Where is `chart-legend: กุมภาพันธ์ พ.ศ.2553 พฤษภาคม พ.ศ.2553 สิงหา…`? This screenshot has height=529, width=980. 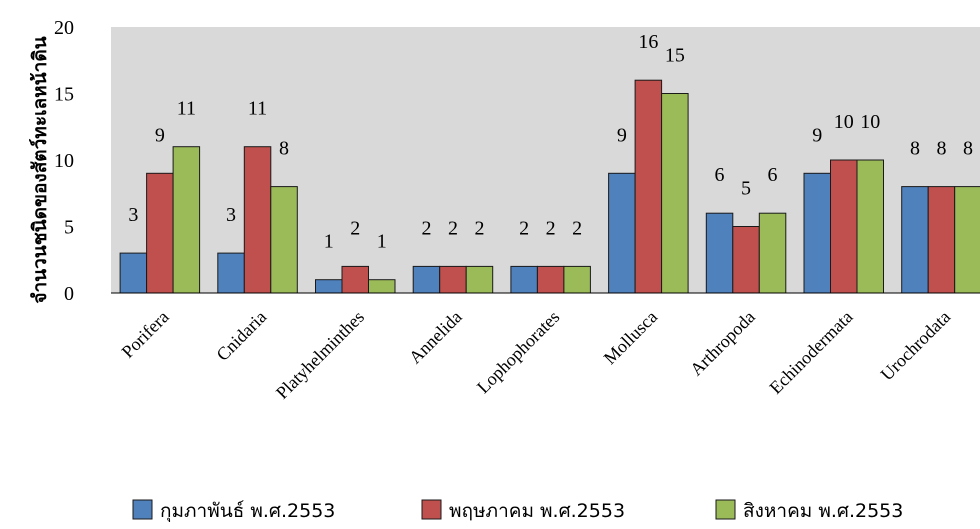
chart-legend: กุมภาพันธ์ พ.ศ.2553 พฤษภาคม พ.ศ.2553 สิงหา… is located at coordinates (517, 511).